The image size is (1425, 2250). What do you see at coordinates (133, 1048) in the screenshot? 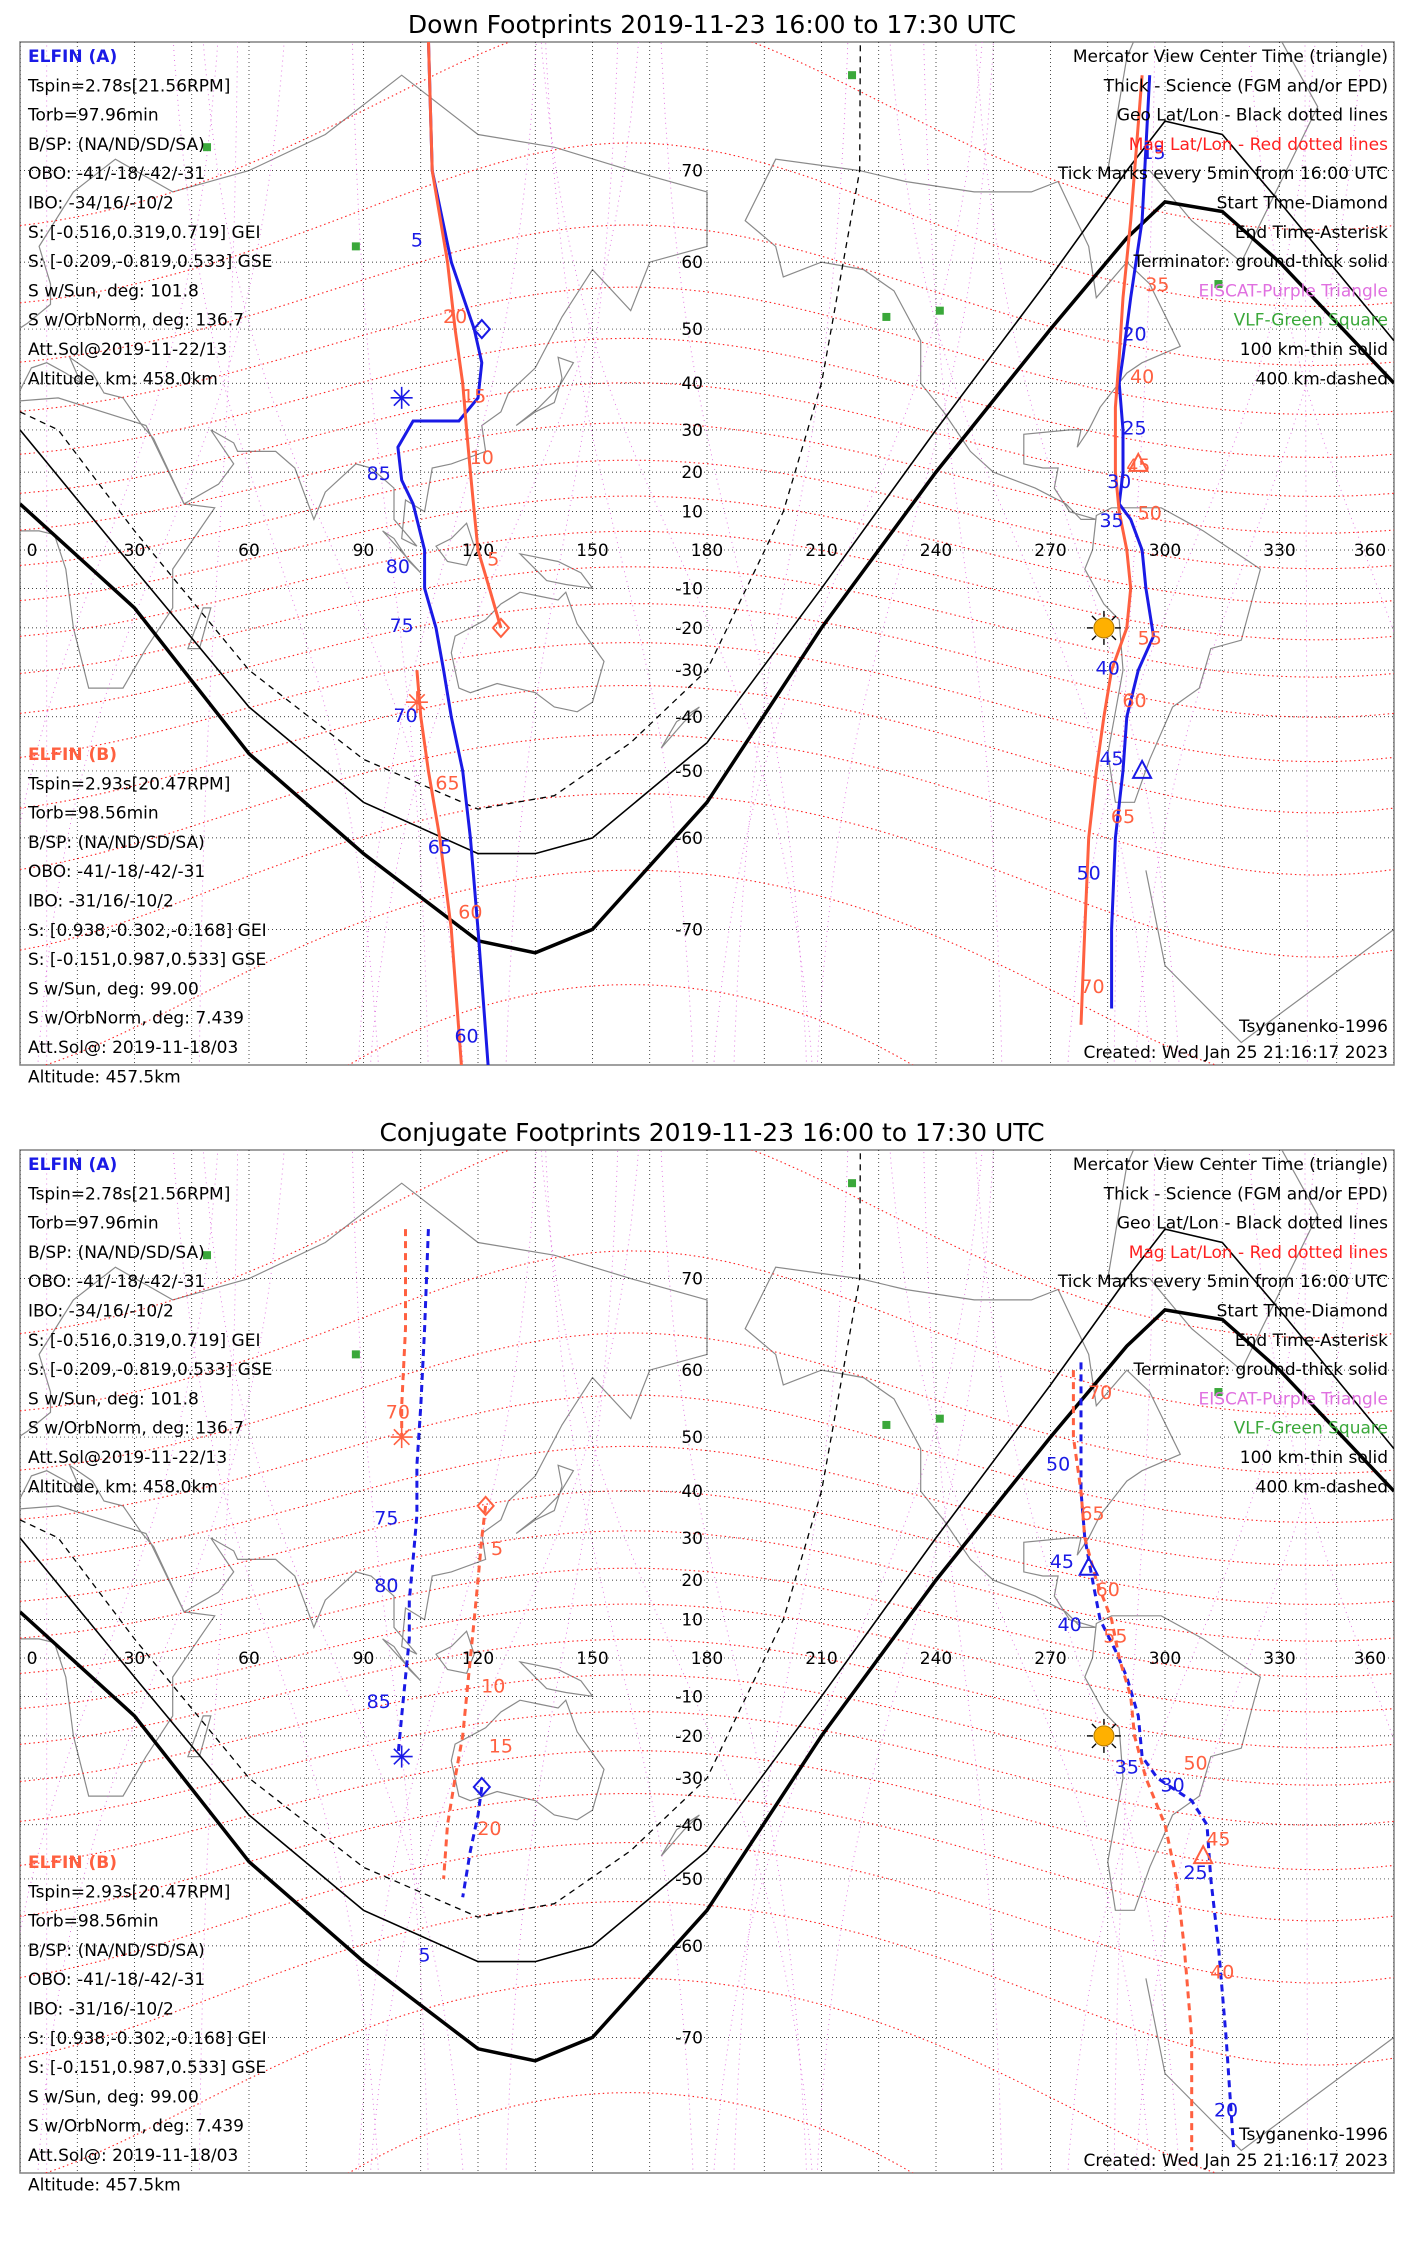
I see `elfin-b-info: Att.Sol@: 2019-11-18/03` at bounding box center [133, 1048].